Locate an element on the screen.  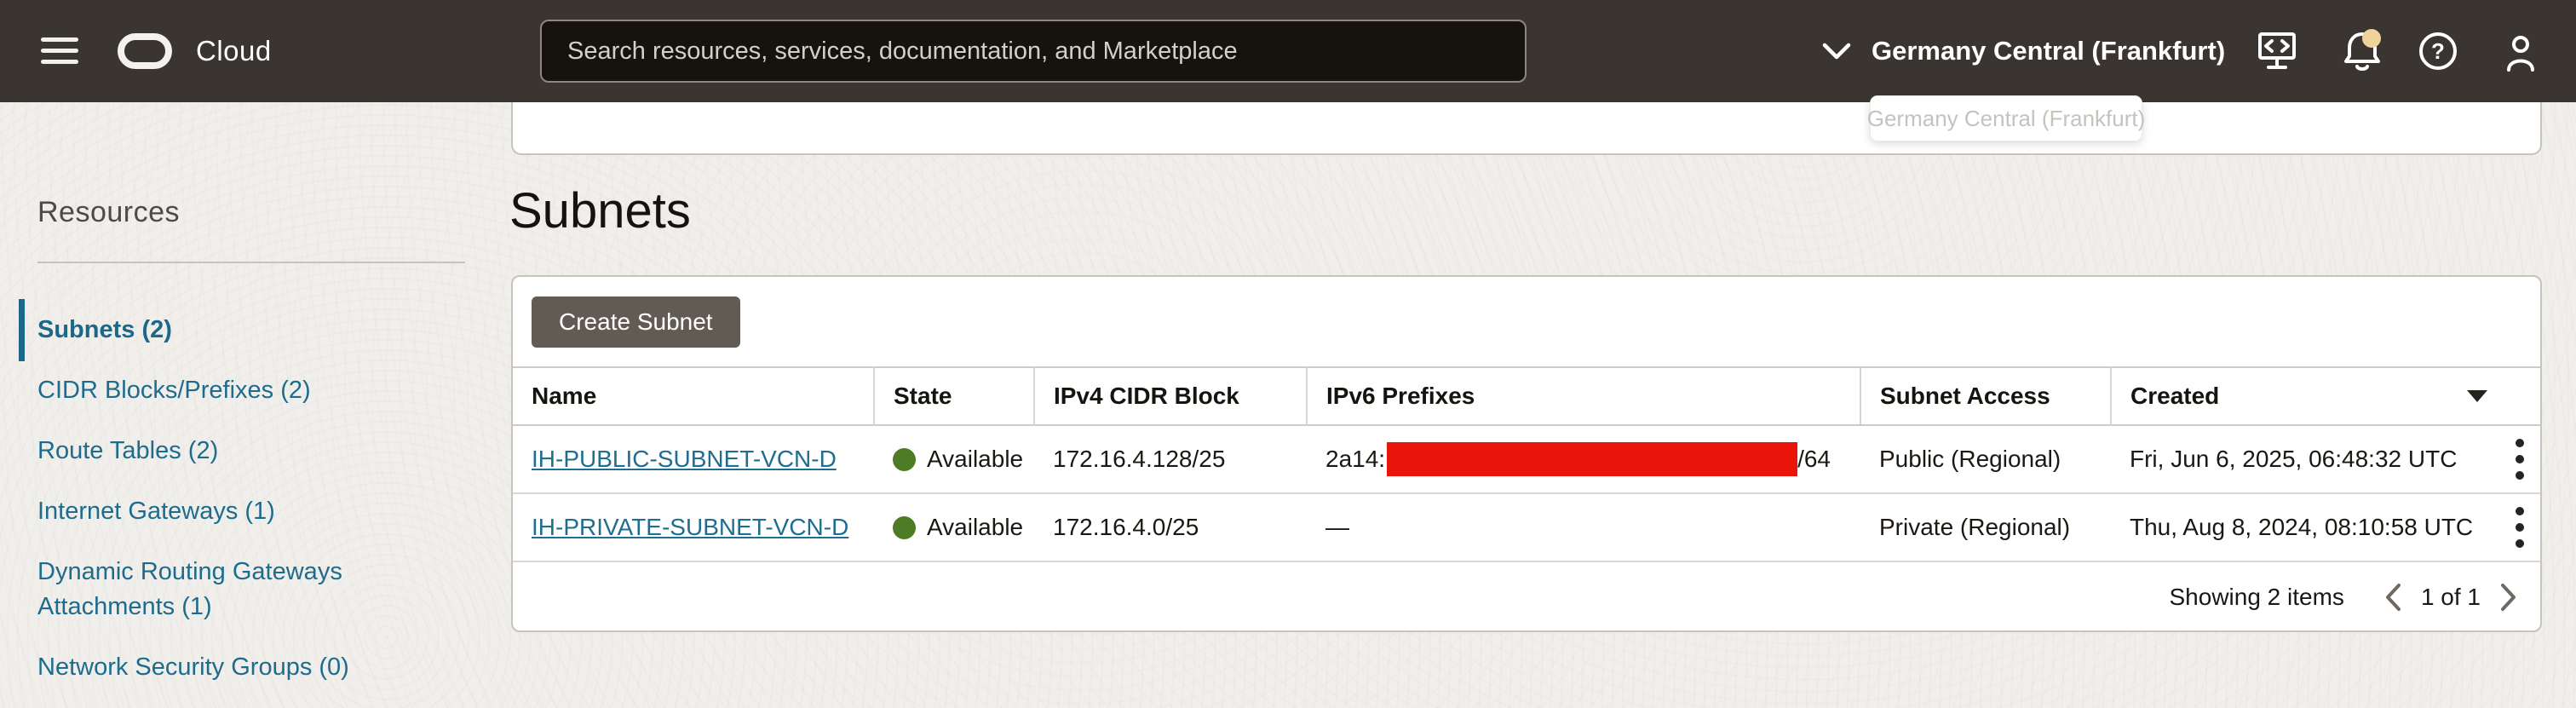
subnet-link: IH-PUBLIC-SUBNET-VCN-D is located at coordinates (684, 459).